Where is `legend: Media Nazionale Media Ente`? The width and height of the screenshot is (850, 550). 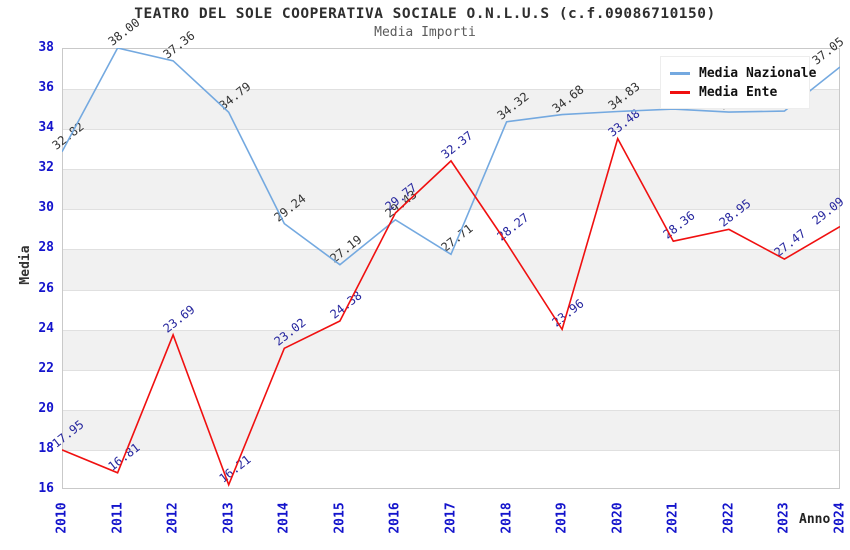 legend: Media Nazionale Media Ente is located at coordinates (738, 82).